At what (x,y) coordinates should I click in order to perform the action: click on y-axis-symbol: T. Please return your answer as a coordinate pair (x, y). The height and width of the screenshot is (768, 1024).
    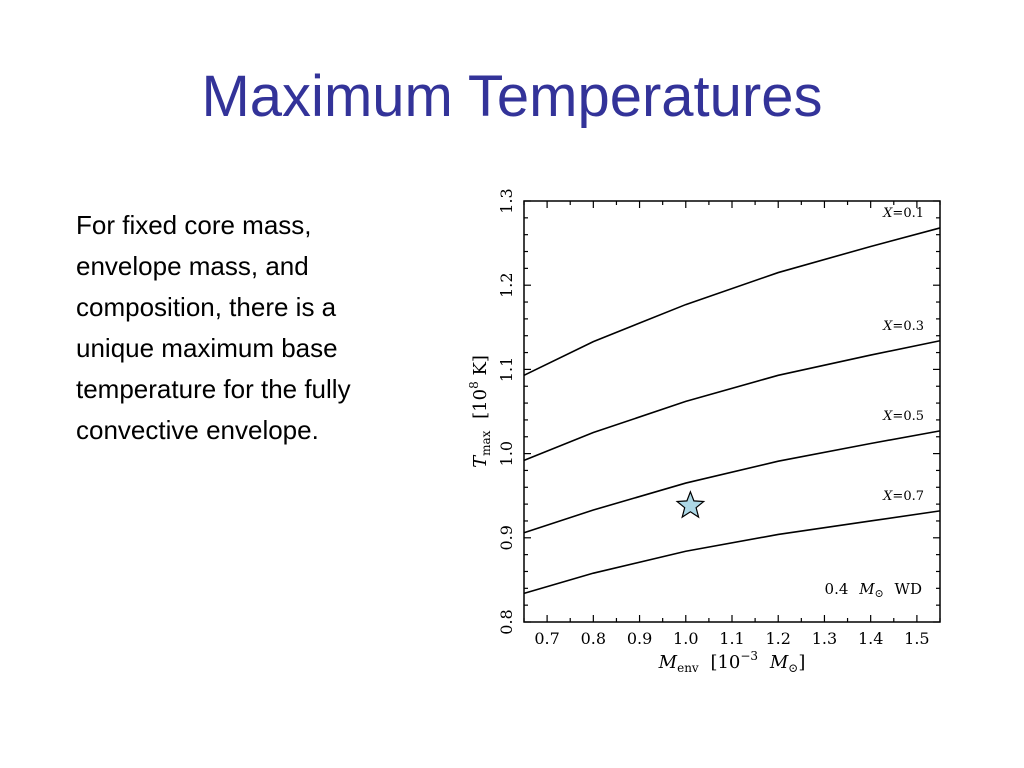
    Looking at the image, I should click on (480, 461).